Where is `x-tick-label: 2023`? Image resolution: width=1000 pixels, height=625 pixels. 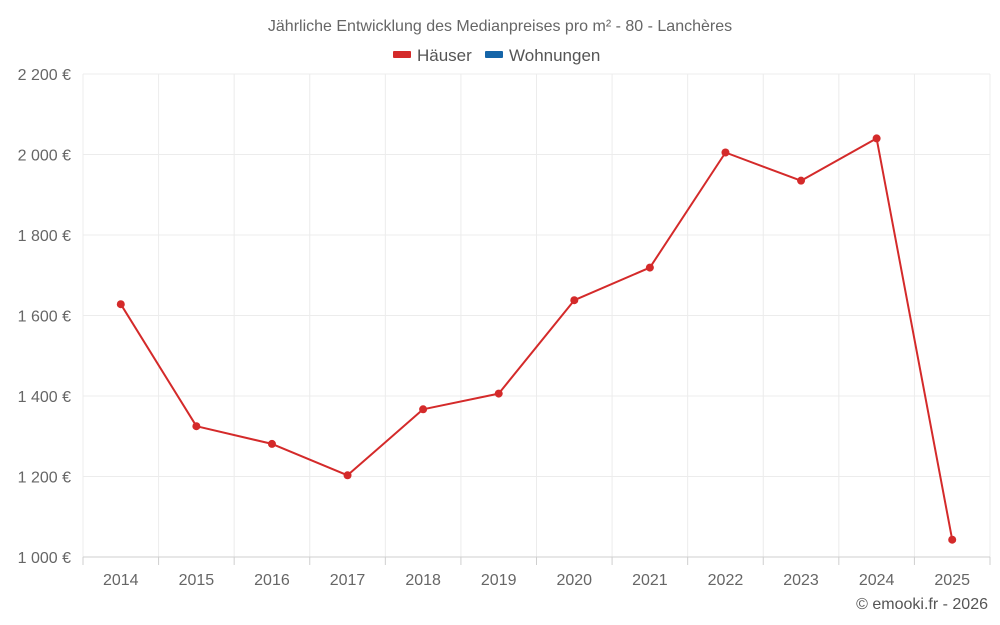 x-tick-label: 2023 is located at coordinates (801, 580).